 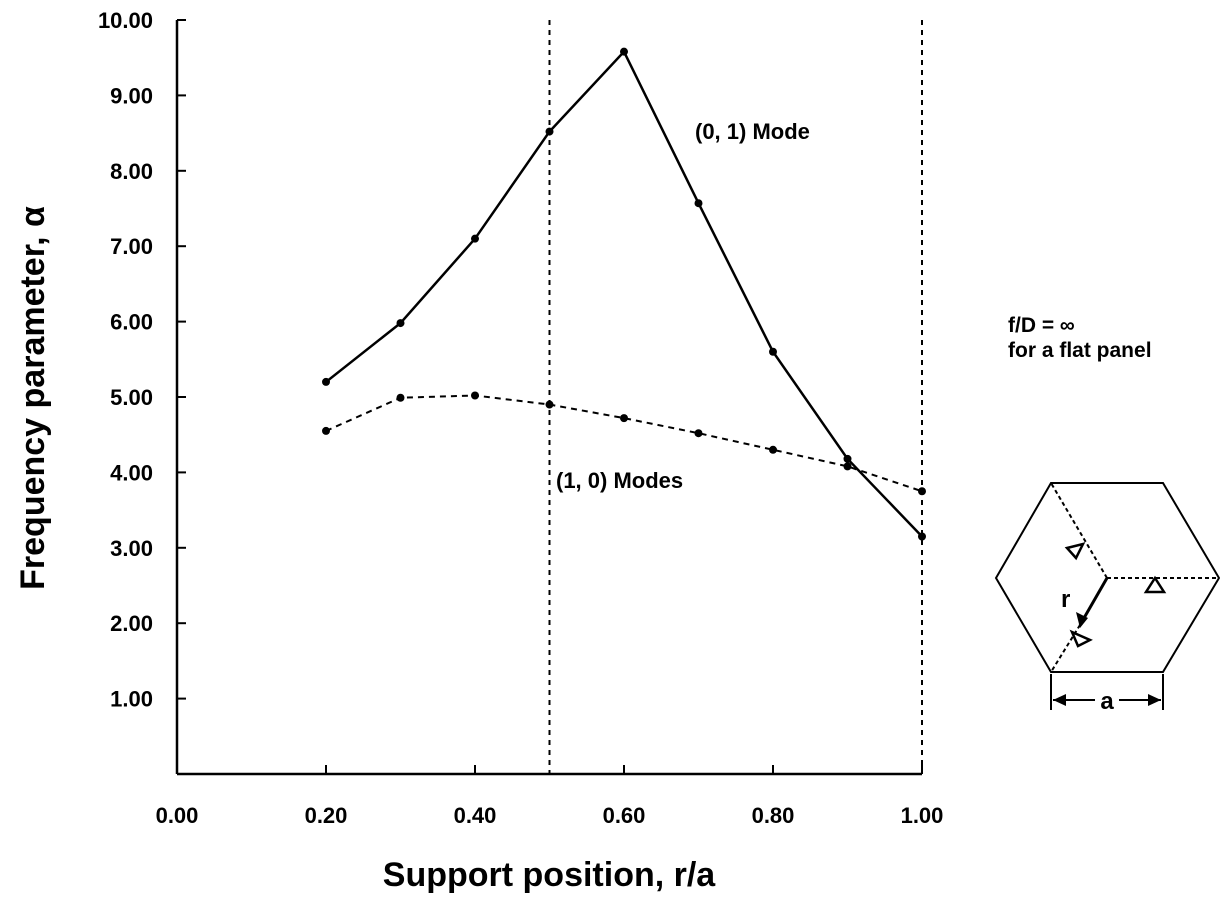 What do you see at coordinates (1075, 551) in the screenshot?
I see `support-triangle-upper-icon` at bounding box center [1075, 551].